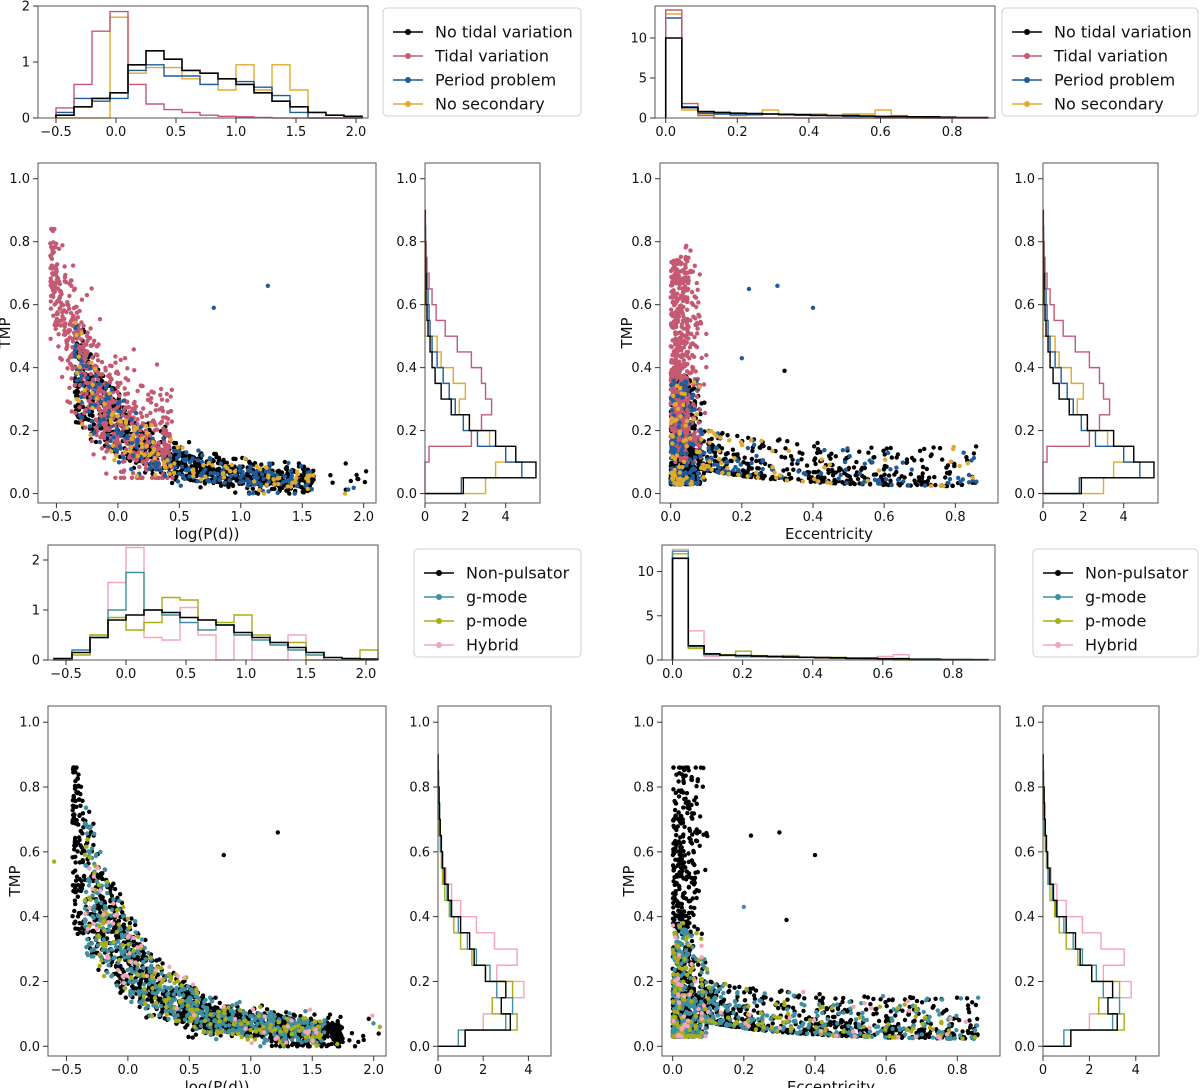 The height and width of the screenshot is (1088, 1200). I want to click on y-tick-label: 0.4, so click(19, 368).